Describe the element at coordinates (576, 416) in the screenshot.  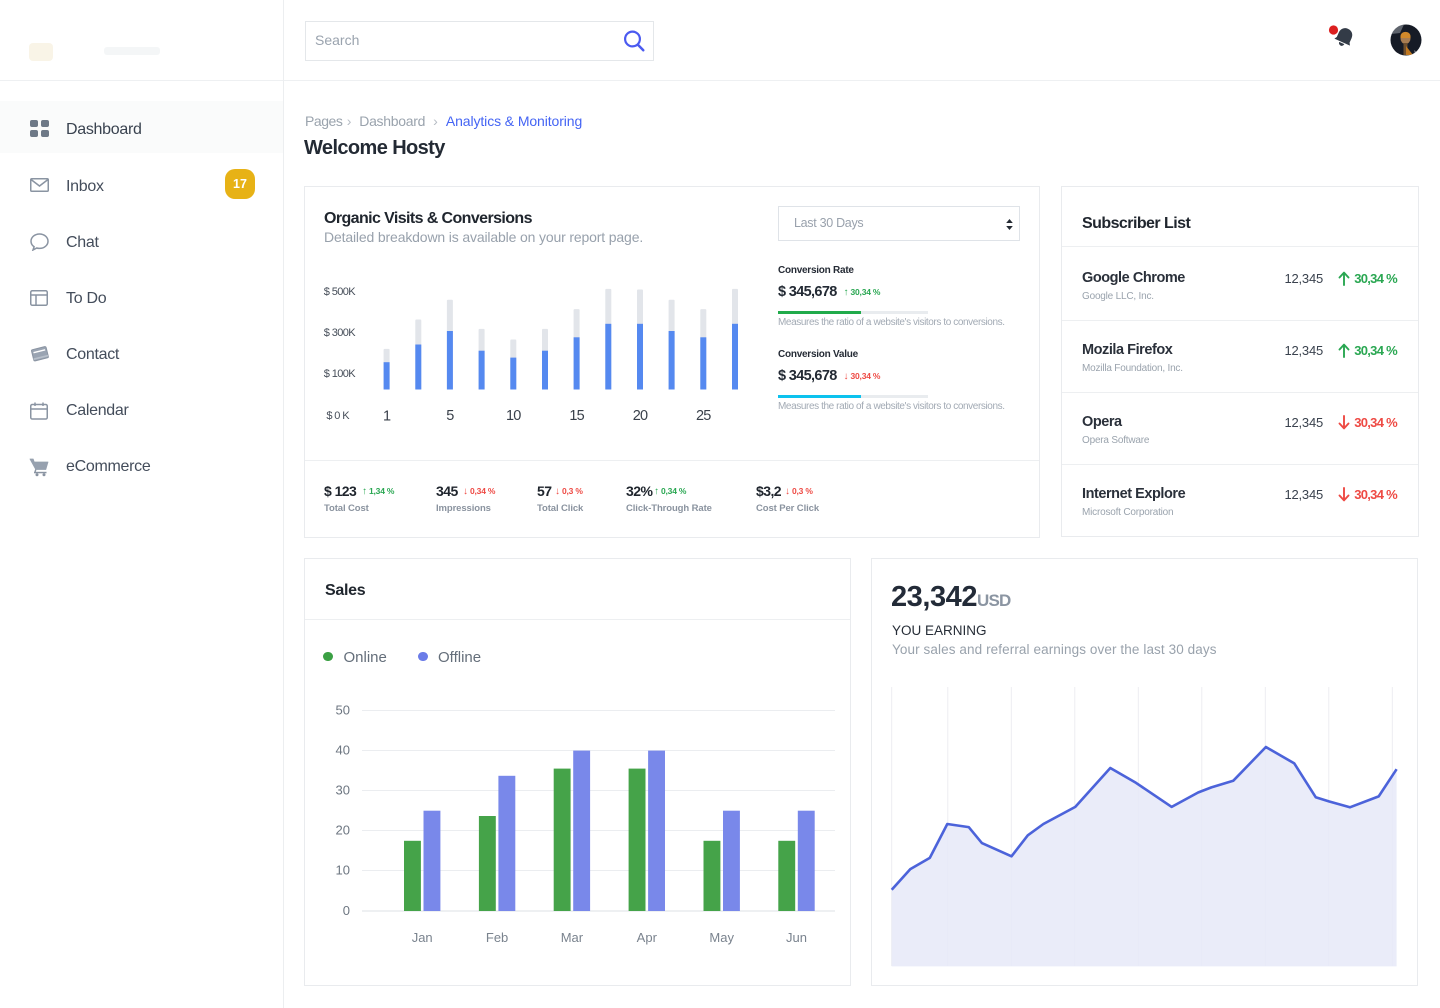
I see `svg-text: 15` at that location.